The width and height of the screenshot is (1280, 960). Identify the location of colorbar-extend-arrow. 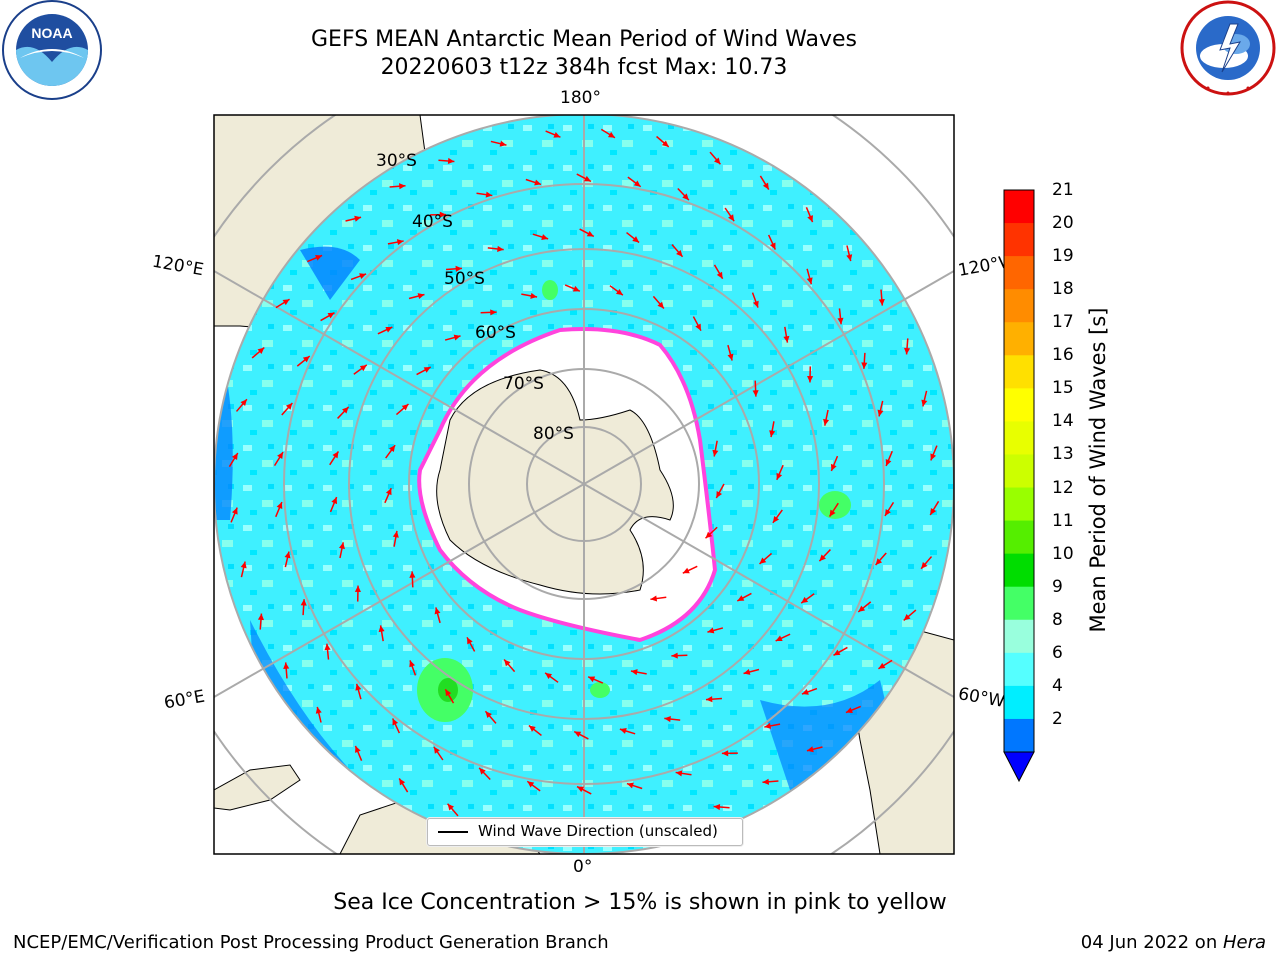
(1019, 767).